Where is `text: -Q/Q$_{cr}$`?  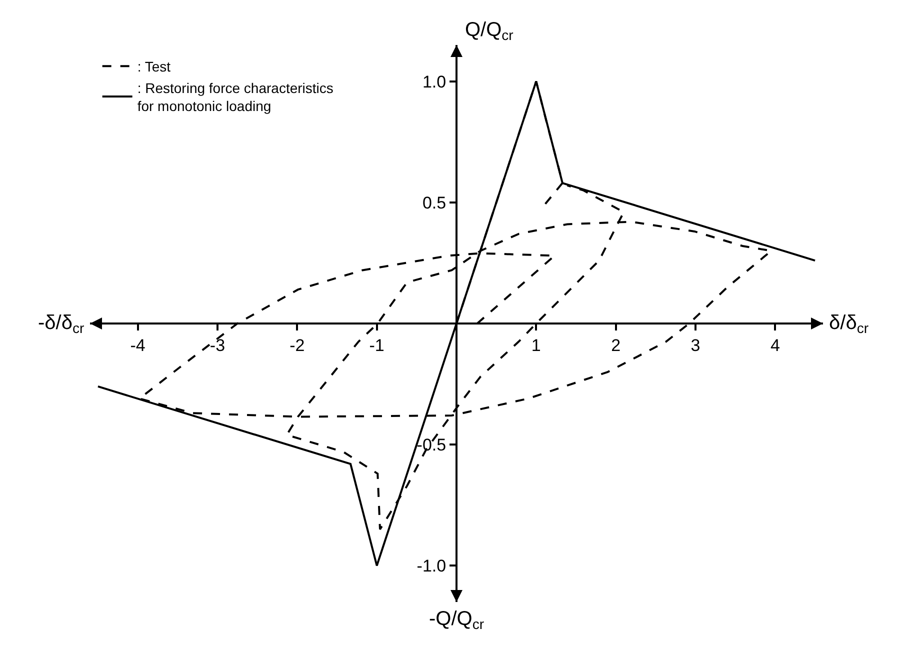
text: -Q/Q$_{cr}$ is located at coordinates (456, 620).